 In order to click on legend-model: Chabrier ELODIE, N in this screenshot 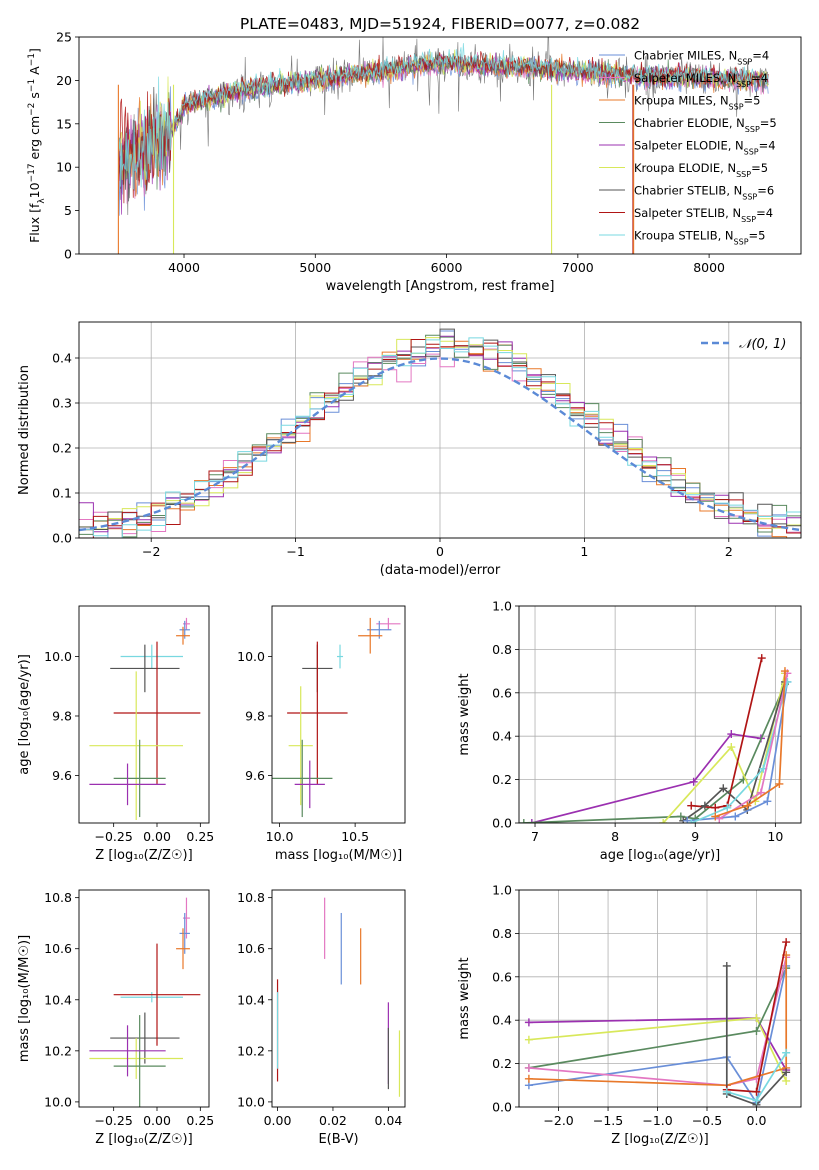, I will do `click(689, 123)`.